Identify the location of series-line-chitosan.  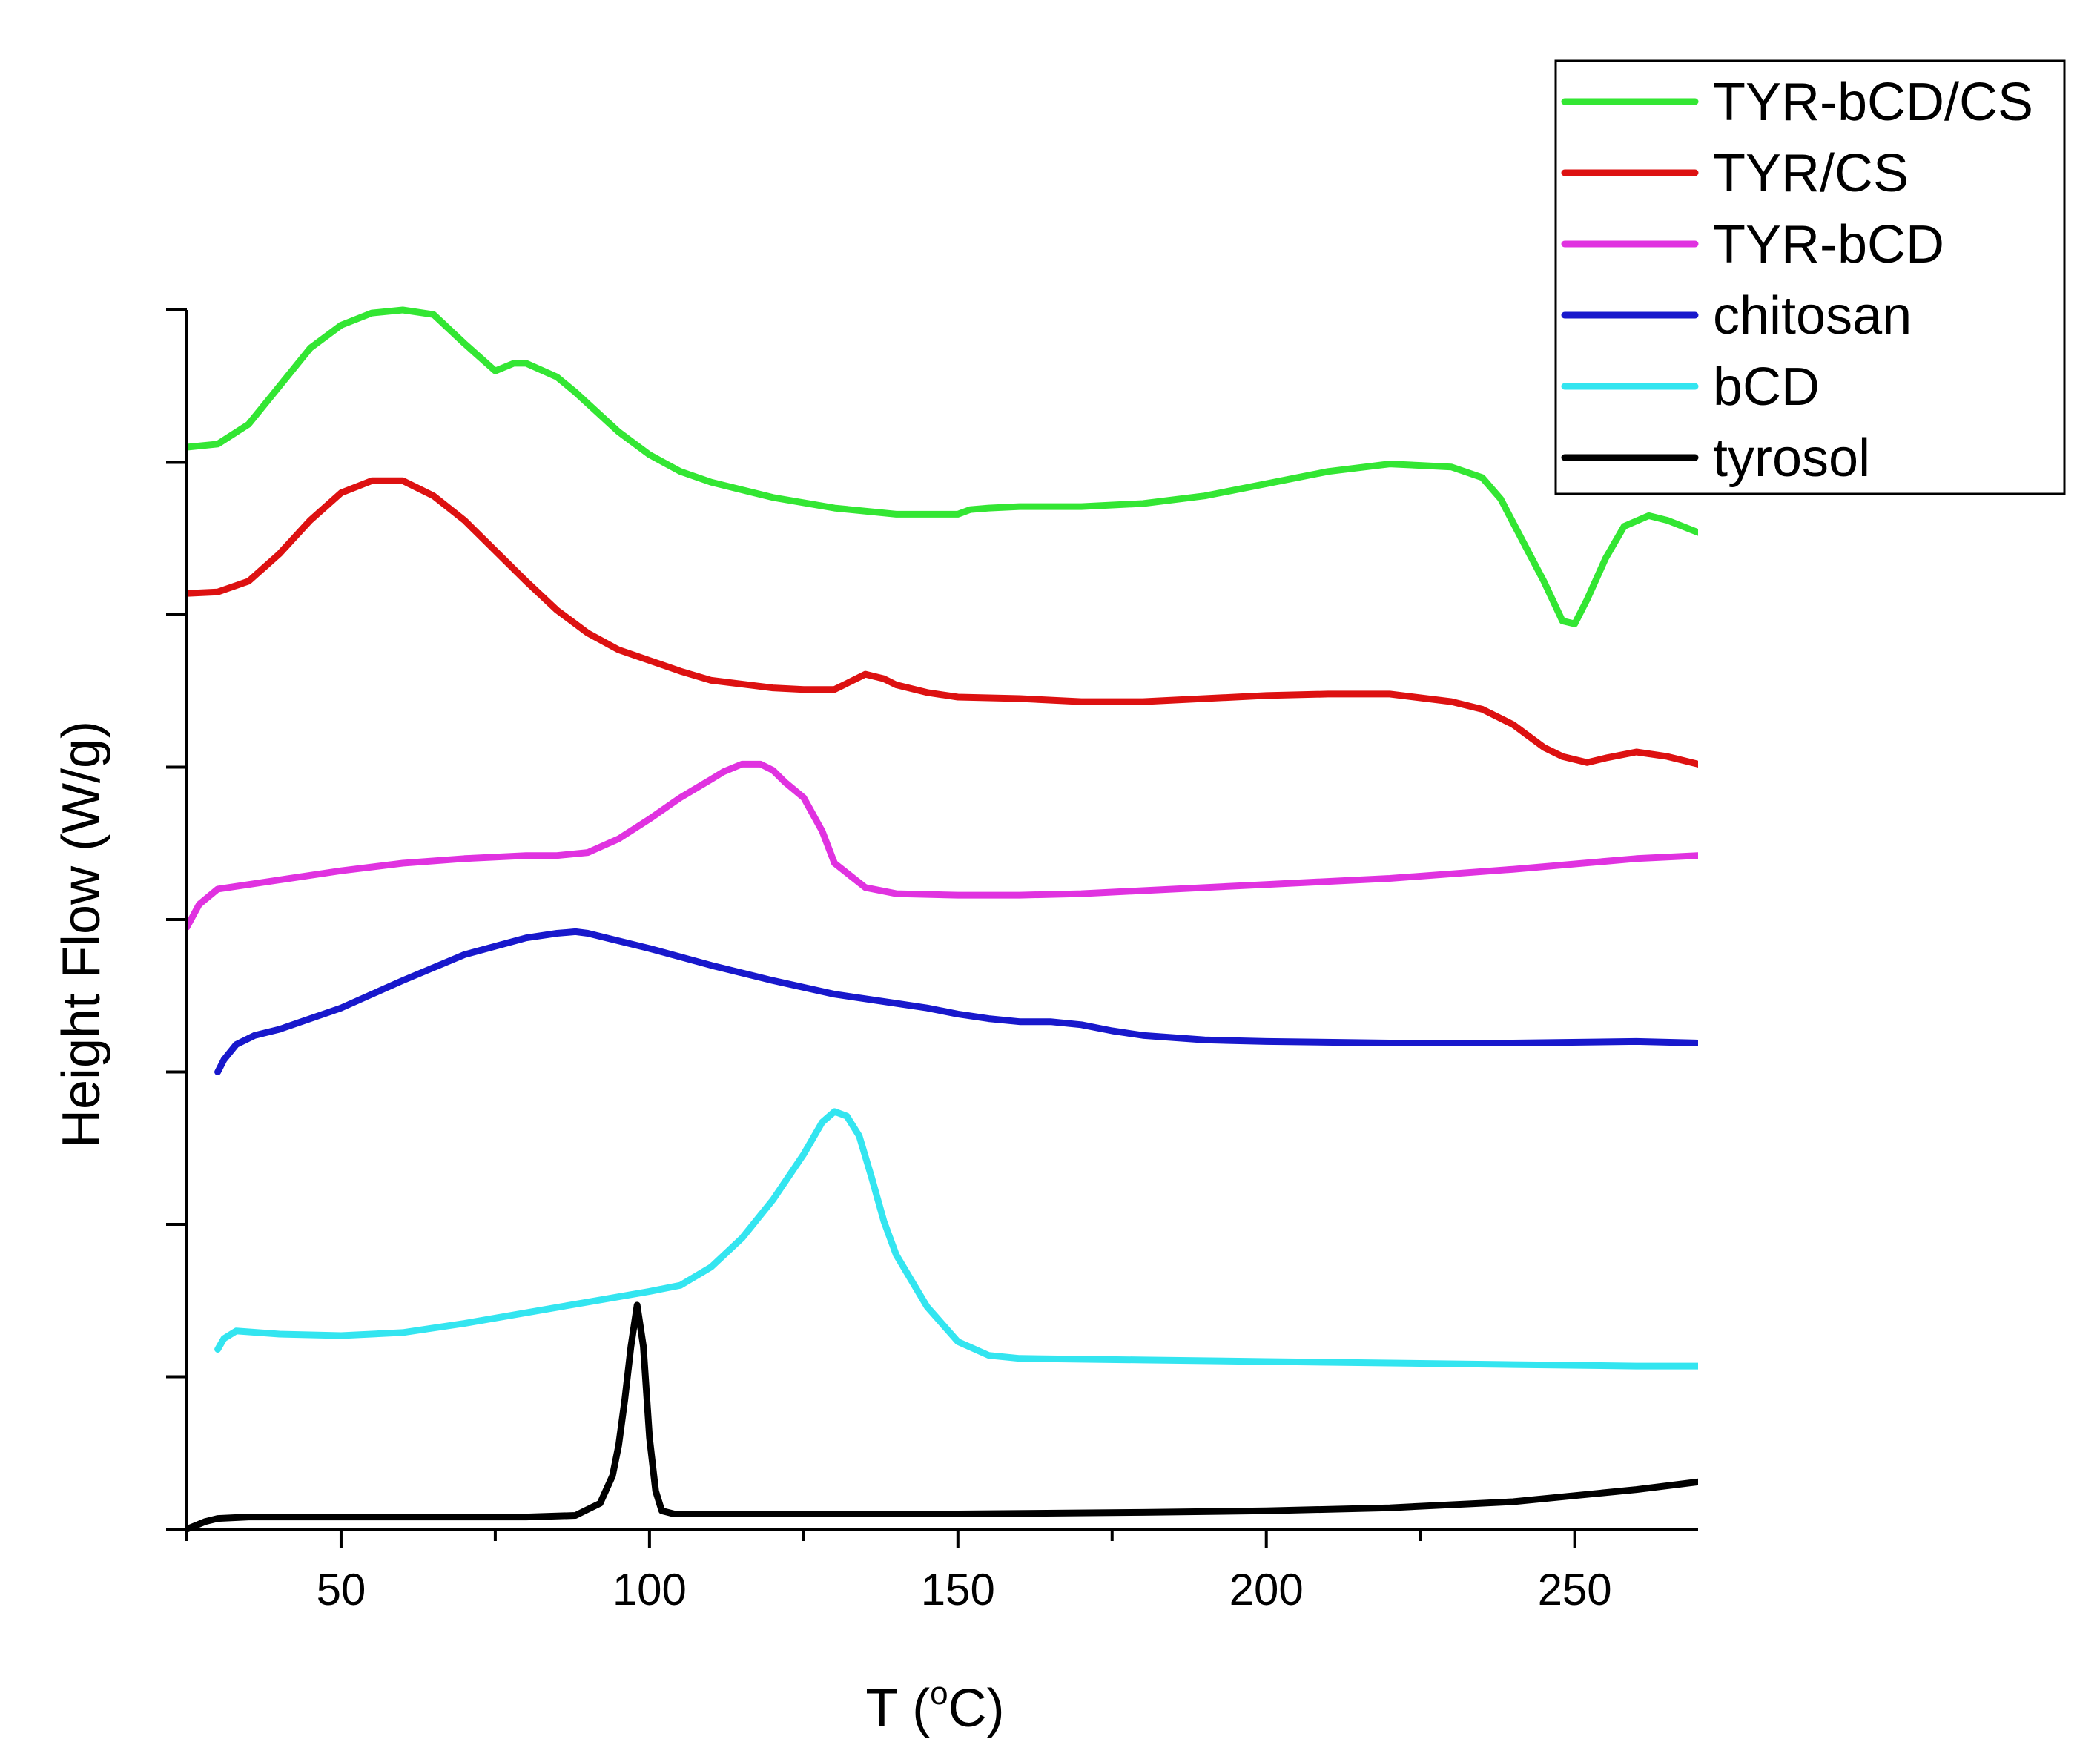
(956, 1001).